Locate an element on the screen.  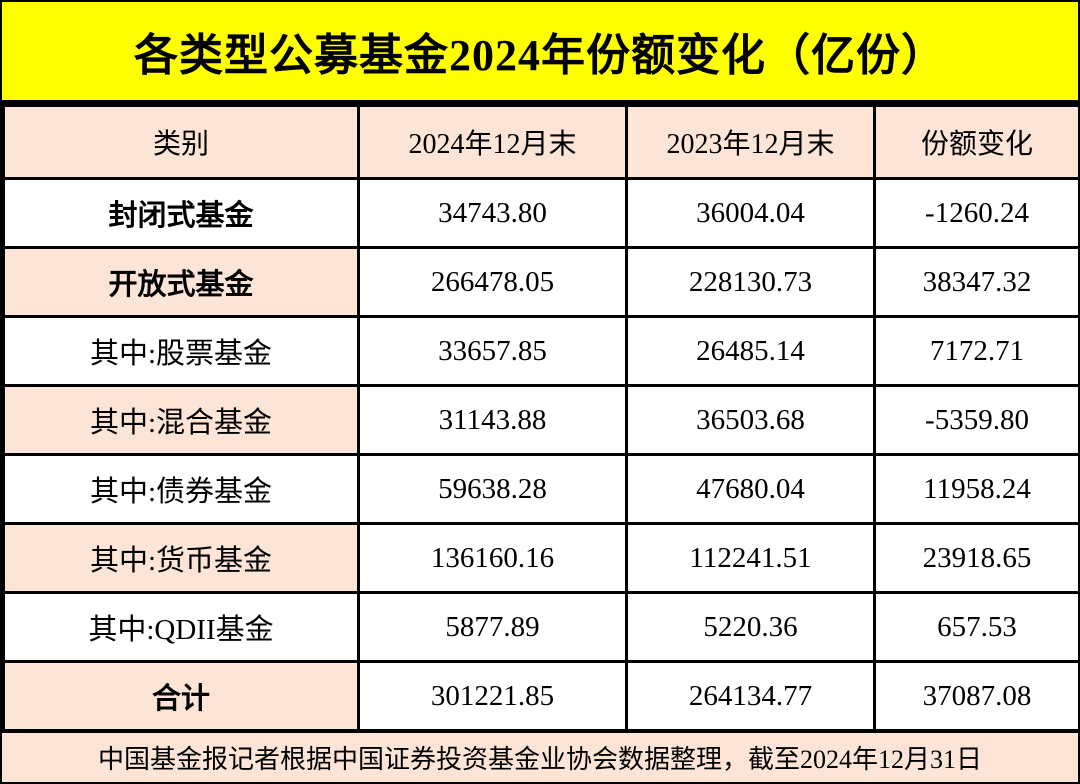
value-2024-dec: 34743.80 is located at coordinates (492, 213).